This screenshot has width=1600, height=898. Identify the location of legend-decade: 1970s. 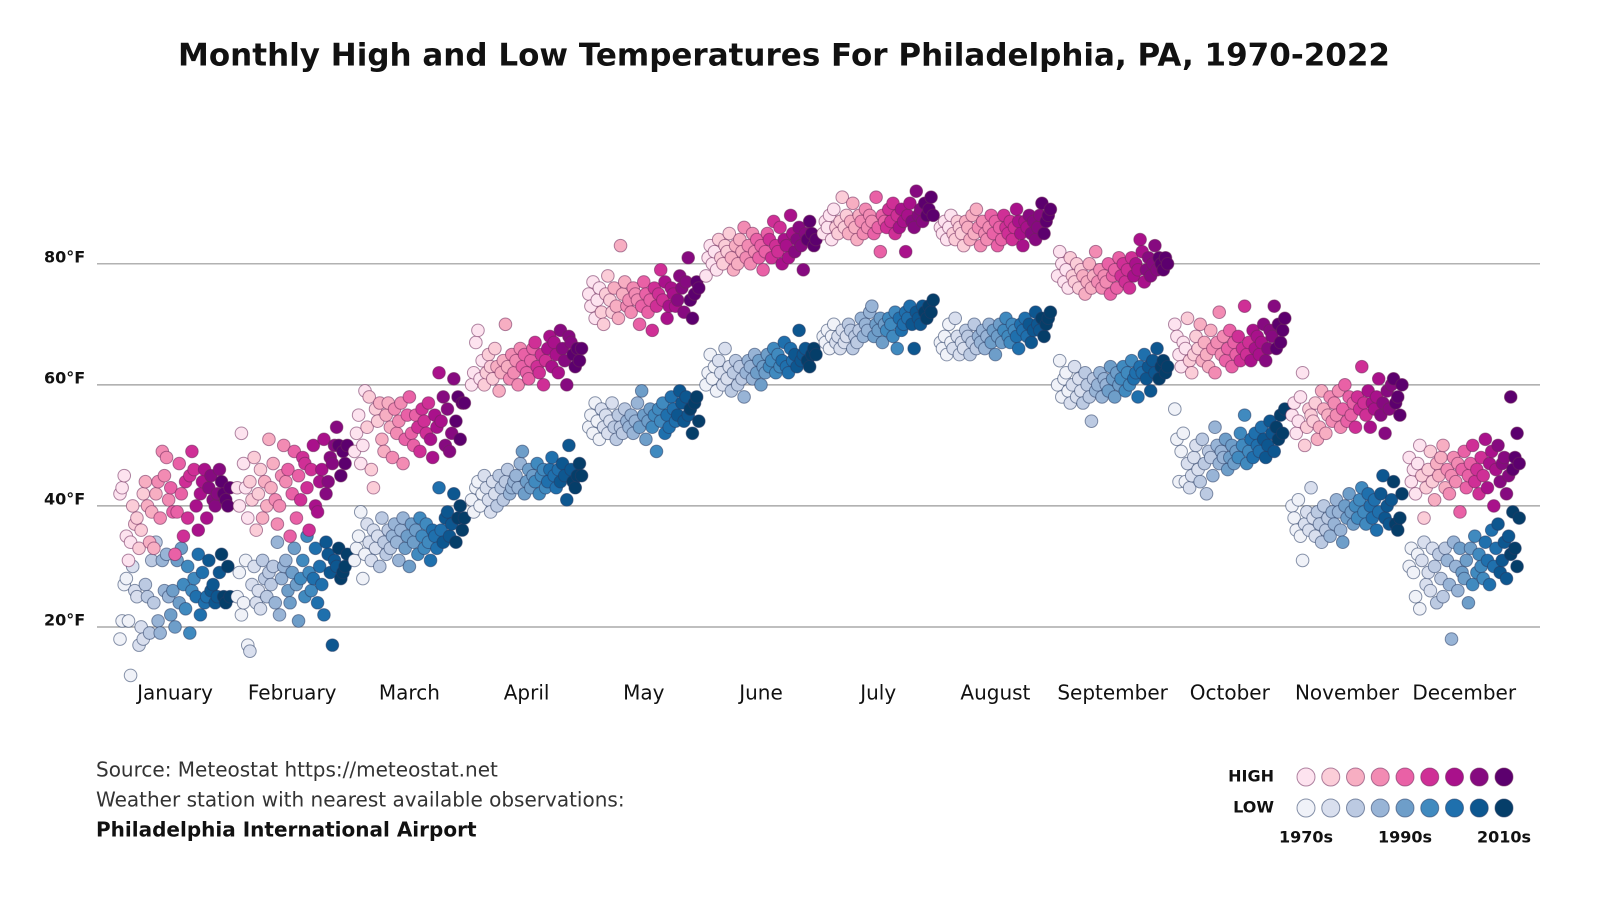
(1306, 837).